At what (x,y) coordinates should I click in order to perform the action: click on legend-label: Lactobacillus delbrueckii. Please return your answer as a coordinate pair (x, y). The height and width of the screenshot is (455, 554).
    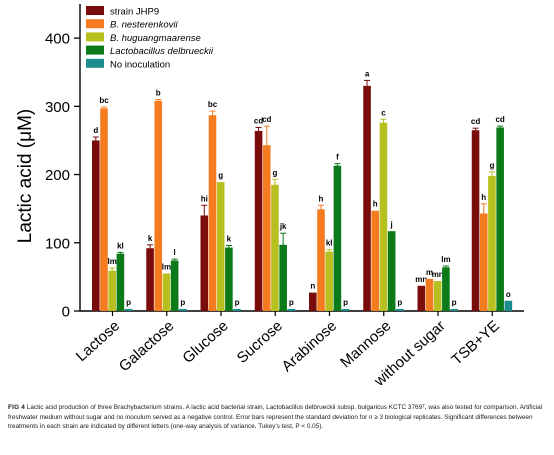
    Looking at the image, I should click on (162, 51).